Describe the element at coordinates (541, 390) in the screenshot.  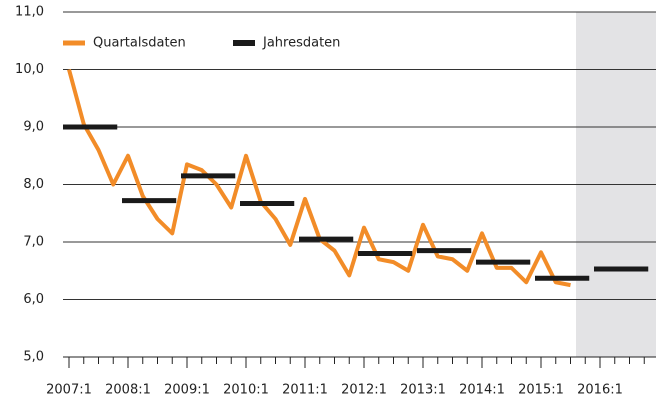
I see `x-tick-label: 2015:1` at that location.